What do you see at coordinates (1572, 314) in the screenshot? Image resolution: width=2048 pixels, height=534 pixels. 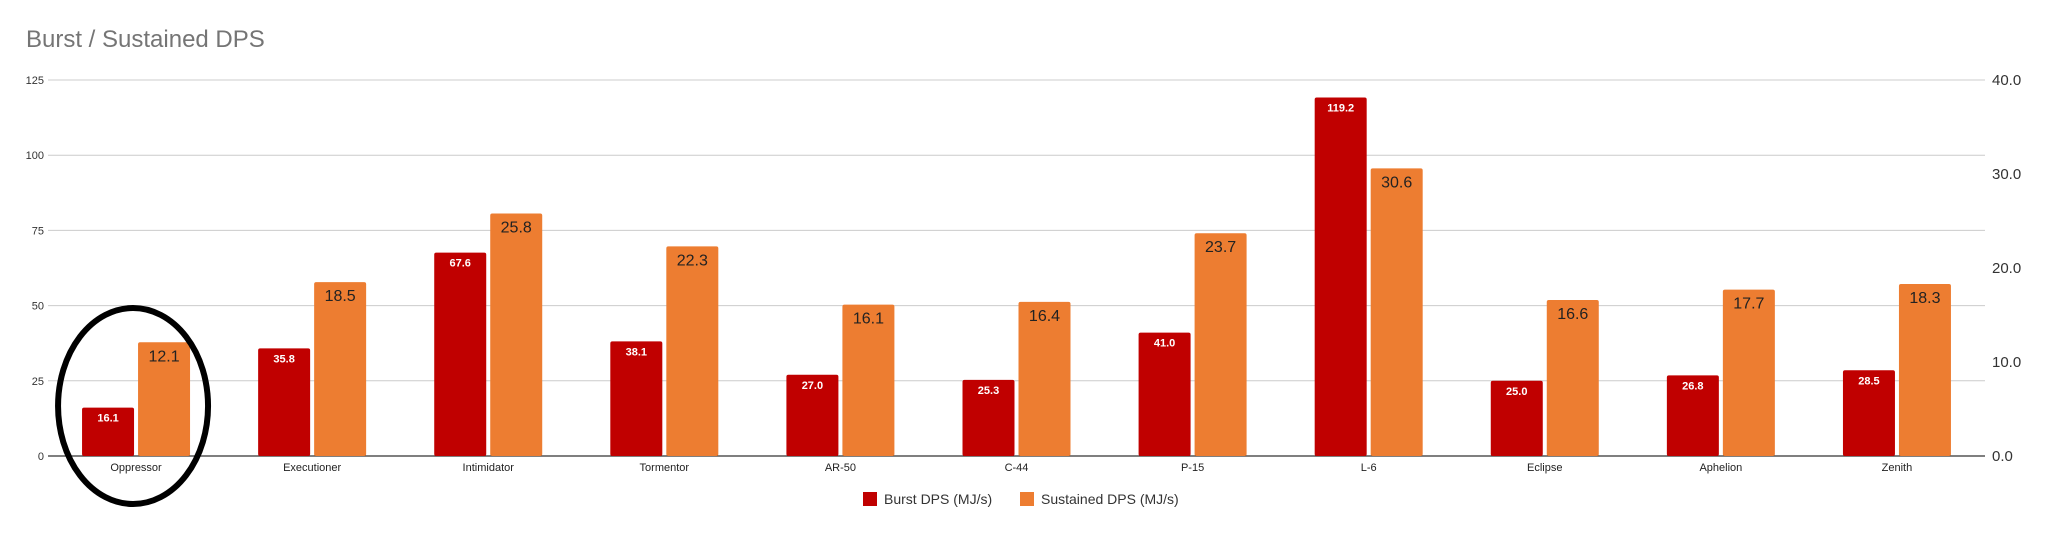 I see `data-label-sustained: 16.6` at bounding box center [1572, 314].